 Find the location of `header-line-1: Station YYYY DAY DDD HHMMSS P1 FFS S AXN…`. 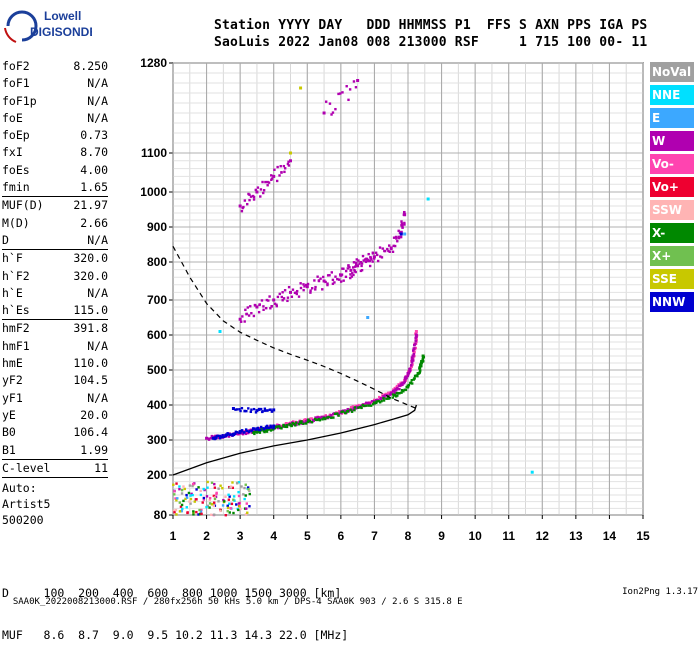

header-line-1: Station YYYY DAY DDD HHMMSS P1 FFS S AXN… is located at coordinates (431, 25).